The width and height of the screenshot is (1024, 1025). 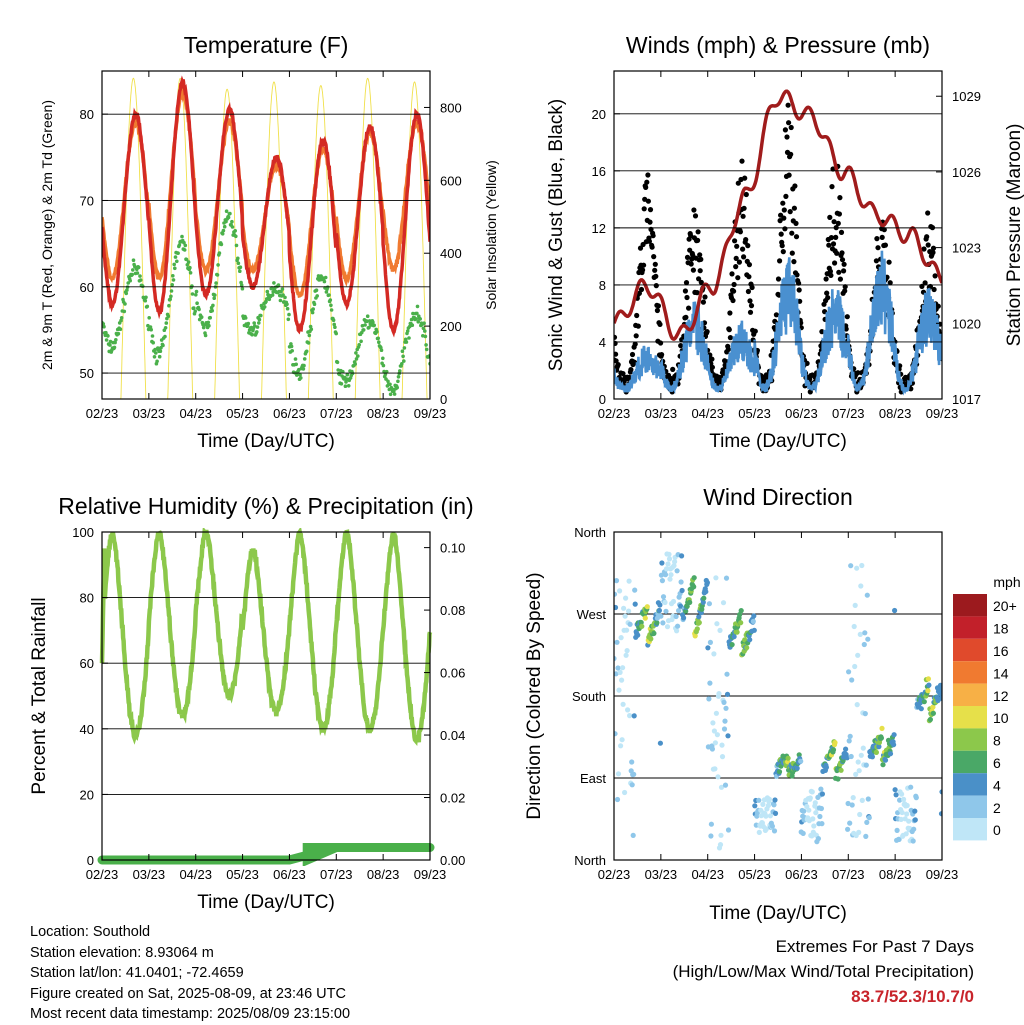 I want to click on plot-frame, so click(x=778, y=235).